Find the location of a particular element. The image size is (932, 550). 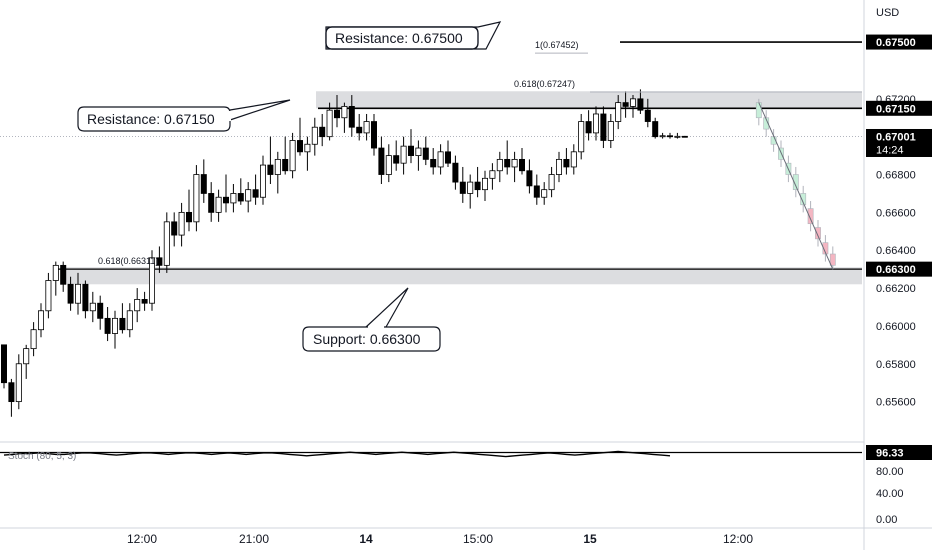

callout-resistance-67150: Resistance: 0.67150 is located at coordinates (184, 115).